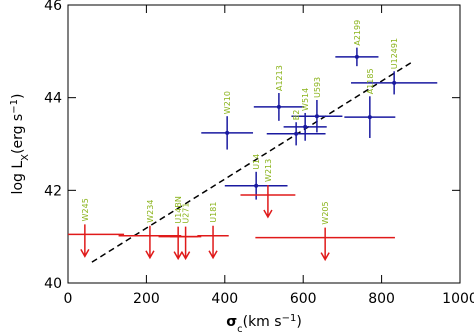  I want to click on point-label: U14BN, so click(178, 210).